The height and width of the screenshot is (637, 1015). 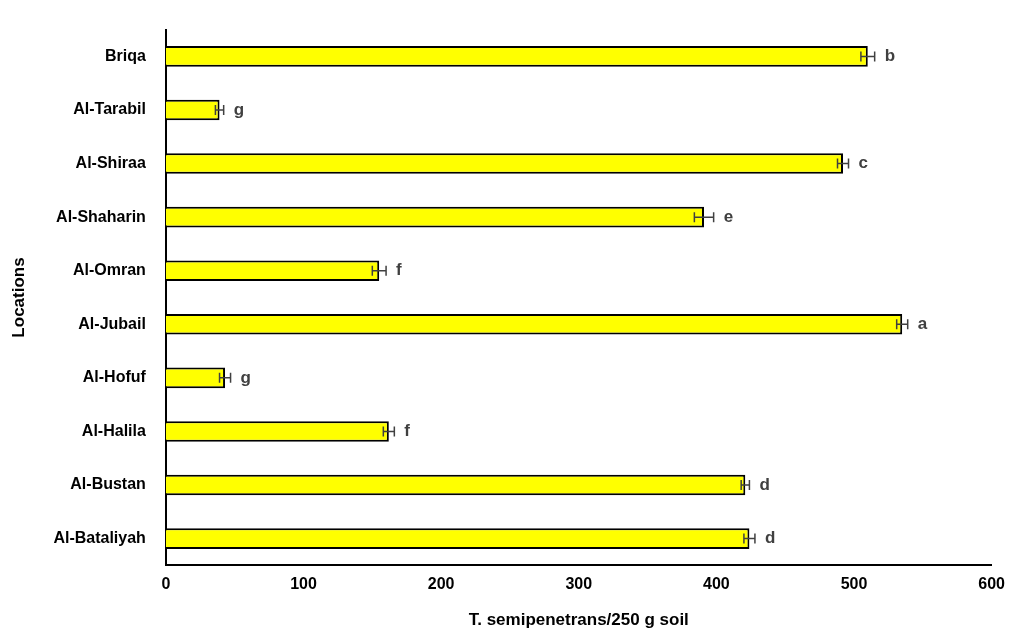 I want to click on x-tick-label: 100, so click(x=303, y=584).